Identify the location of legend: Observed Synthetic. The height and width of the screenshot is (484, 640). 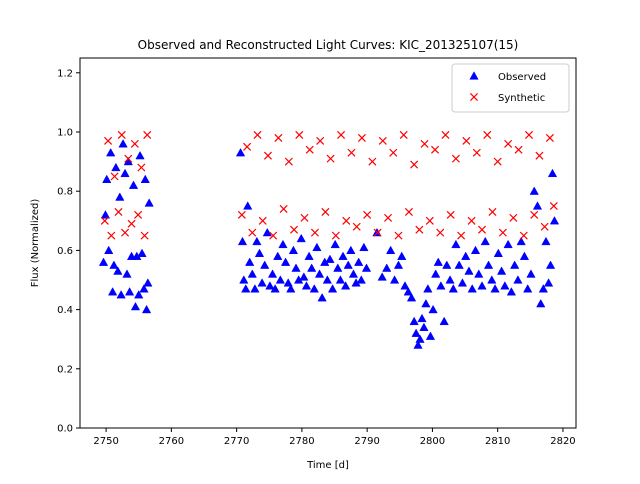
(510, 88).